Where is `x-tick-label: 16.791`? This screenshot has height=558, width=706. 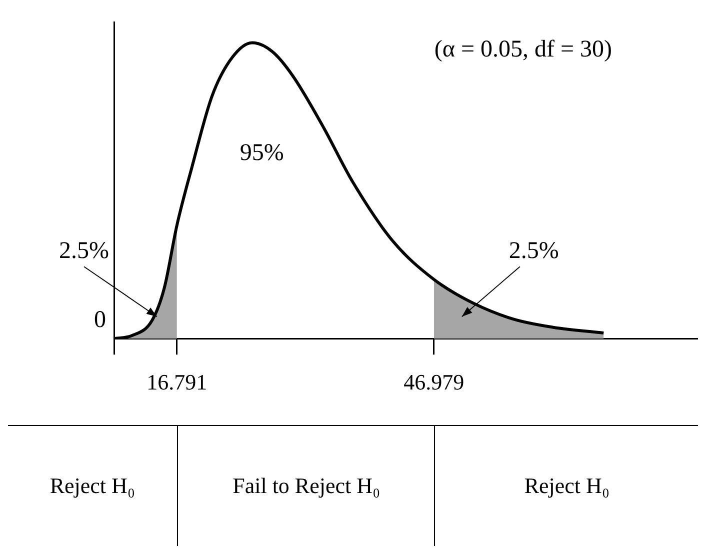
x-tick-label: 16.791 is located at coordinates (177, 382).